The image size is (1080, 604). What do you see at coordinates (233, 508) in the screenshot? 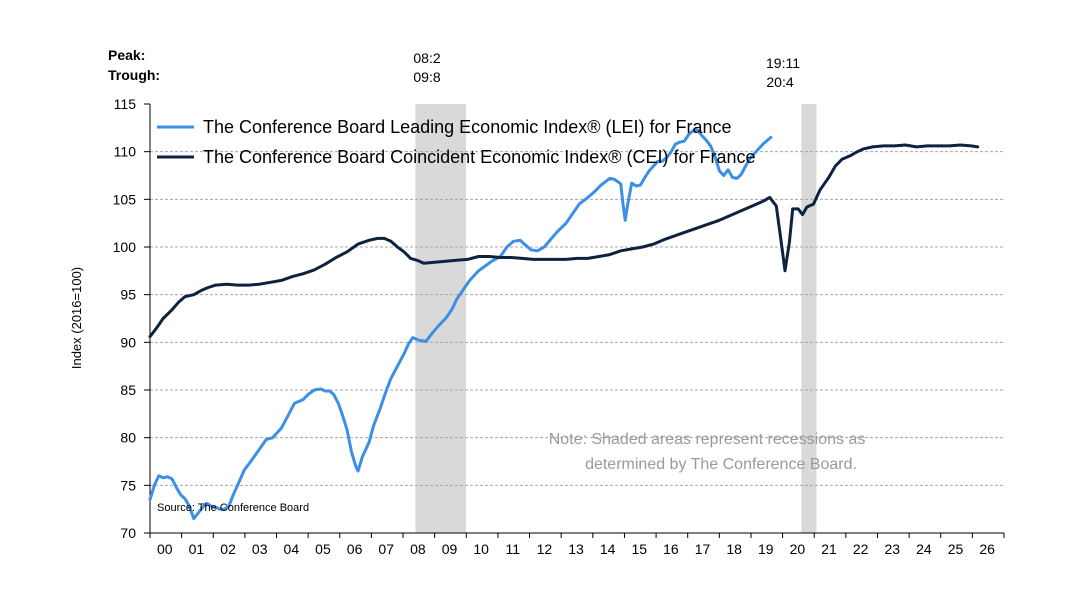
I see `source-note: Source: The Conference Board` at bounding box center [233, 508].